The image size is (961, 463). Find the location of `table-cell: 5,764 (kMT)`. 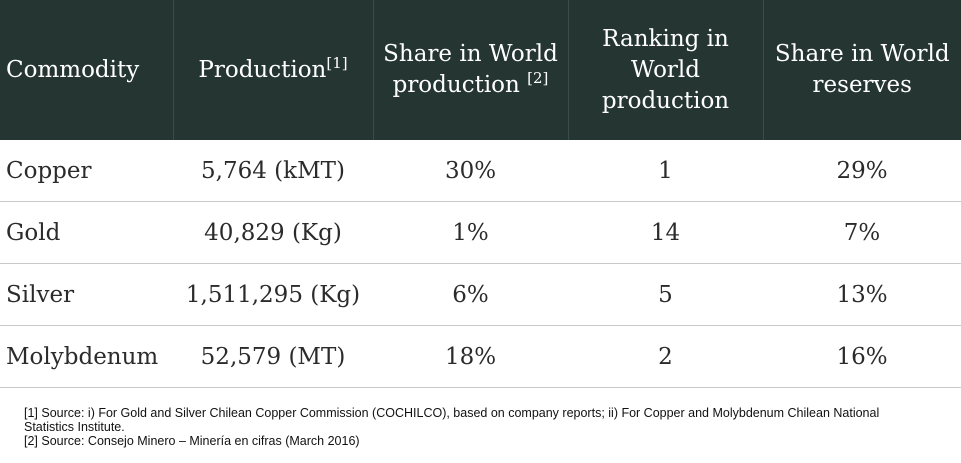

table-cell: 5,764 (kMT) is located at coordinates (273, 171).